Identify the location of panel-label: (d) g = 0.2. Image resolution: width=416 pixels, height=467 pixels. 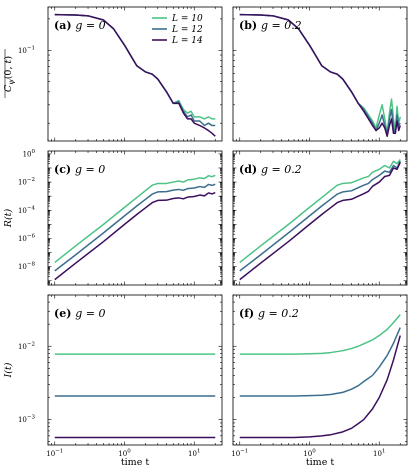
(270, 169).